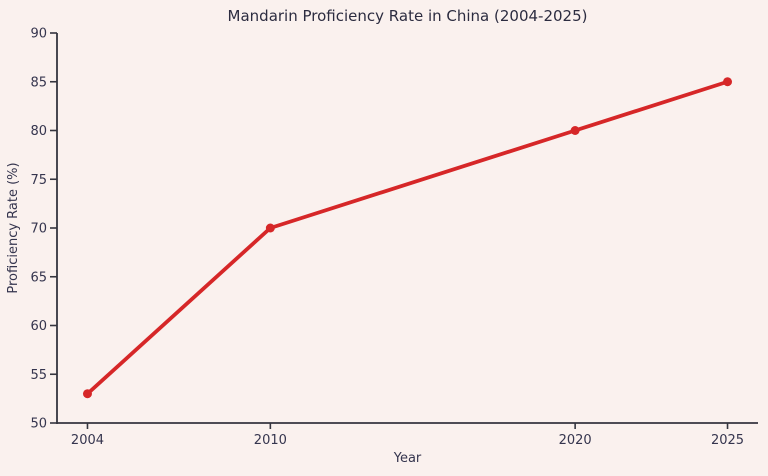 The height and width of the screenshot is (476, 768). I want to click on y-tick-label: 60, so click(38, 326).